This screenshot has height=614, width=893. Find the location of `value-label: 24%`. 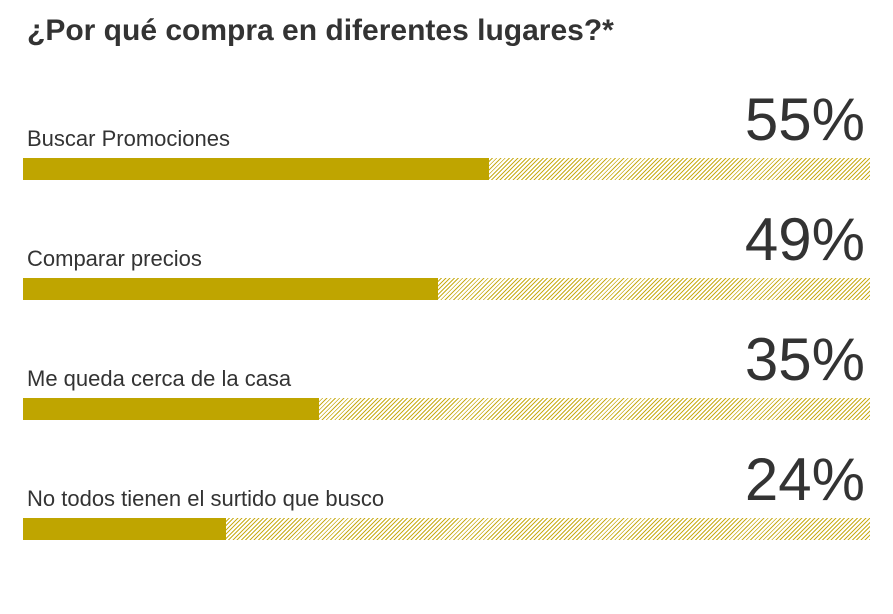

value-label: 24% is located at coordinates (804, 479).